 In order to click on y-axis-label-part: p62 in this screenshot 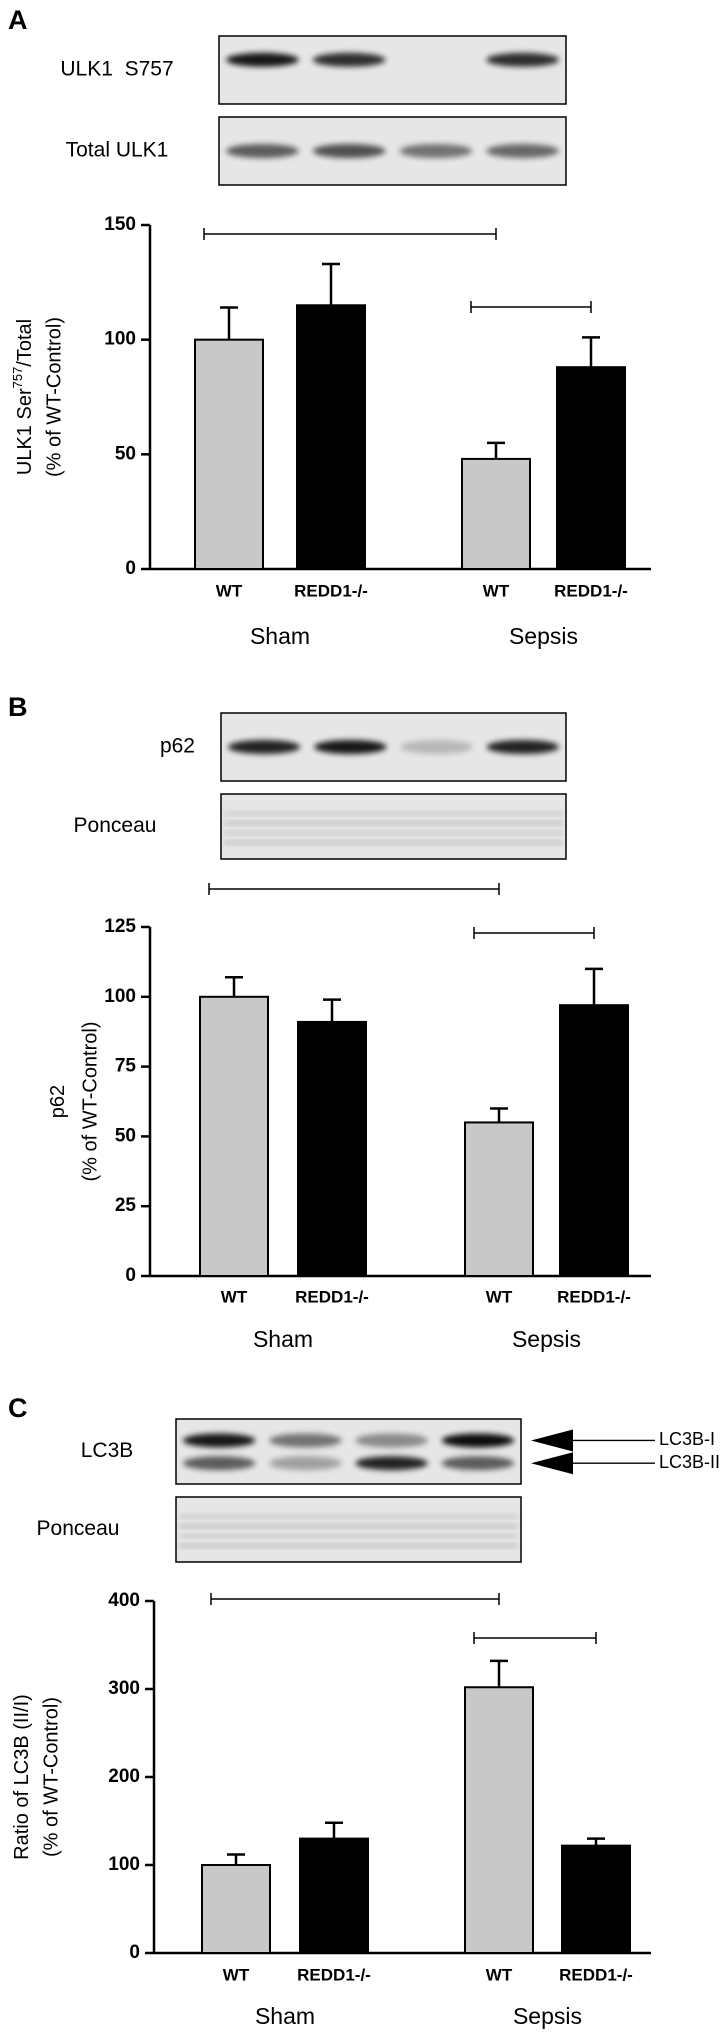, I will do `click(58, 1101)`.